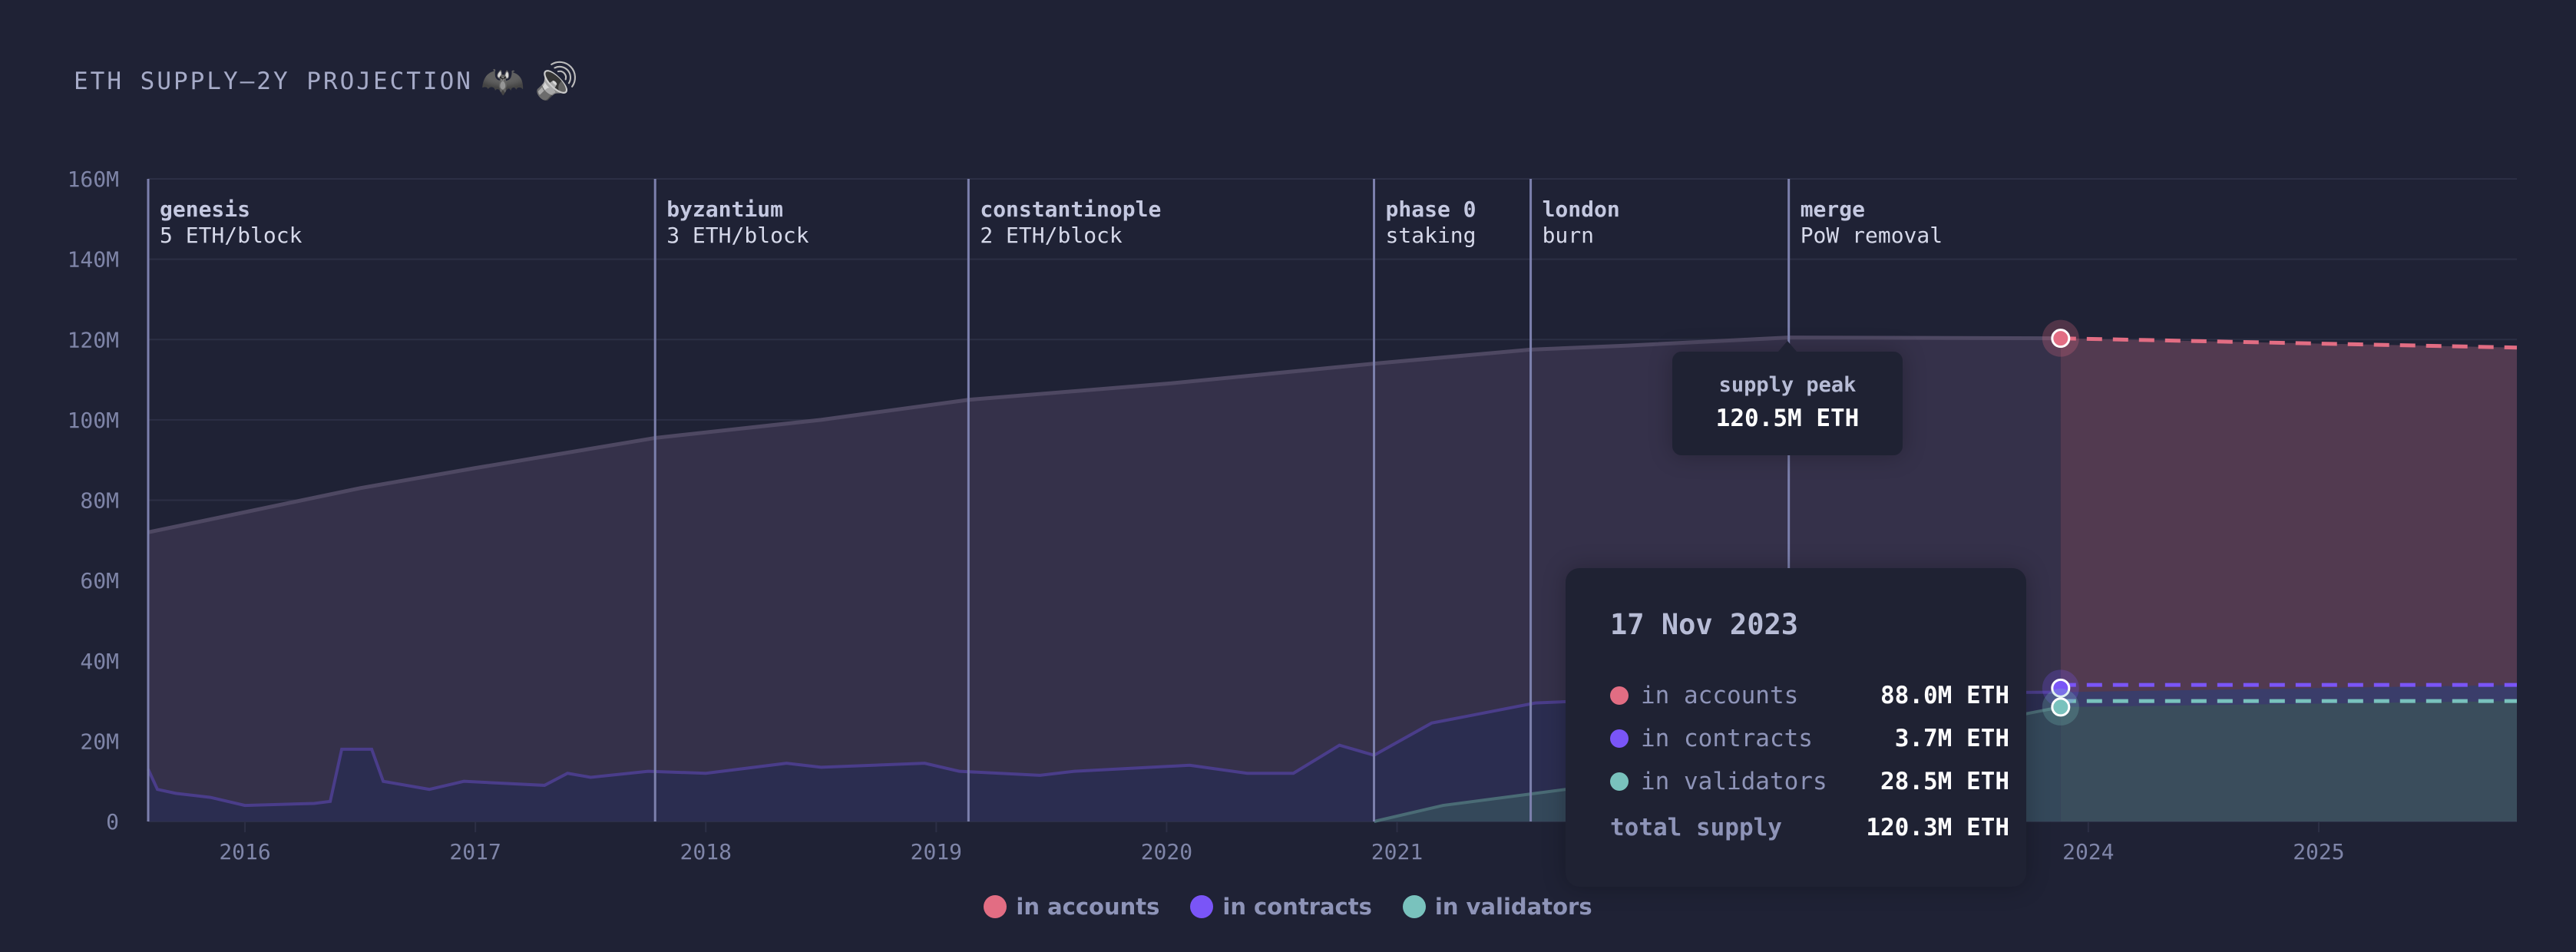 The width and height of the screenshot is (2576, 952). Describe the element at coordinates (995, 906) in the screenshot. I see `accounts-swatch-icon` at that location.